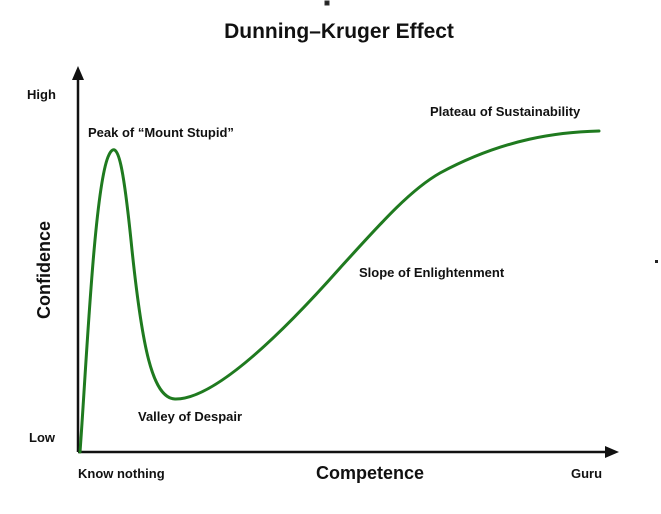  I want to click on x-axis-arrow, so click(612, 452).